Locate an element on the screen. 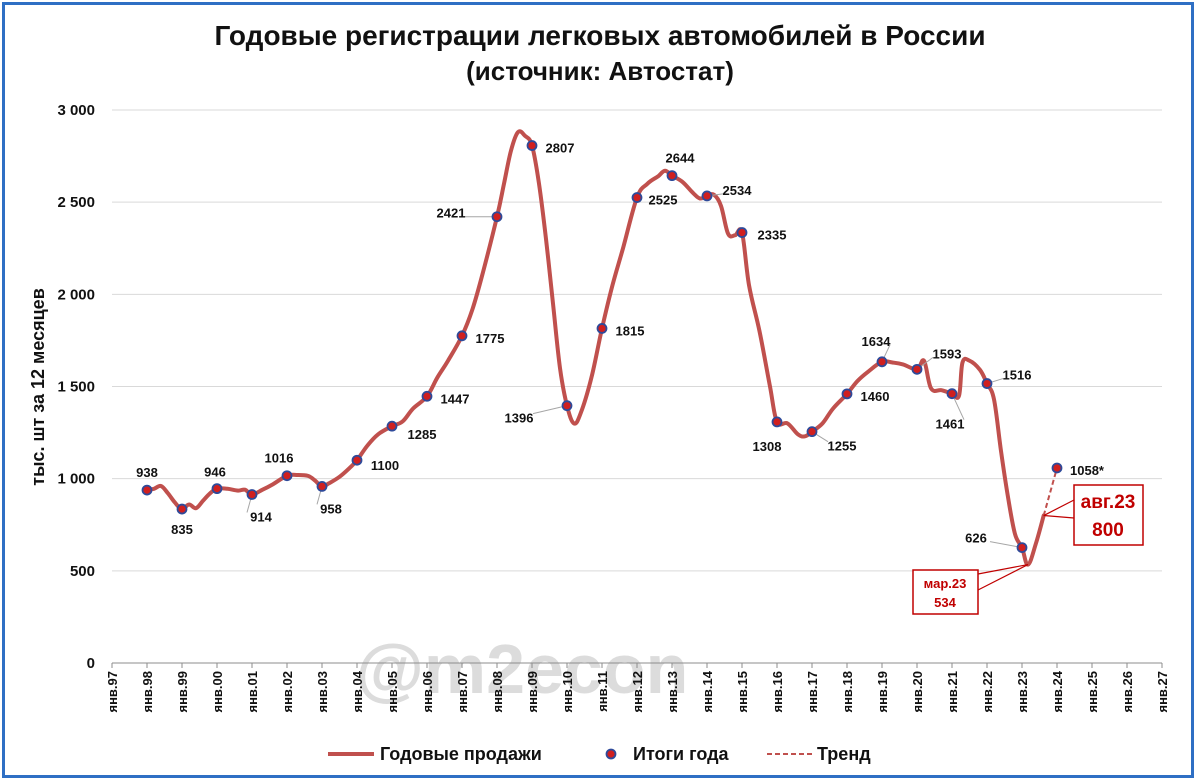 Image resolution: width=1200 pixels, height=784 pixels. data-label: 1516 is located at coordinates (1017, 375).